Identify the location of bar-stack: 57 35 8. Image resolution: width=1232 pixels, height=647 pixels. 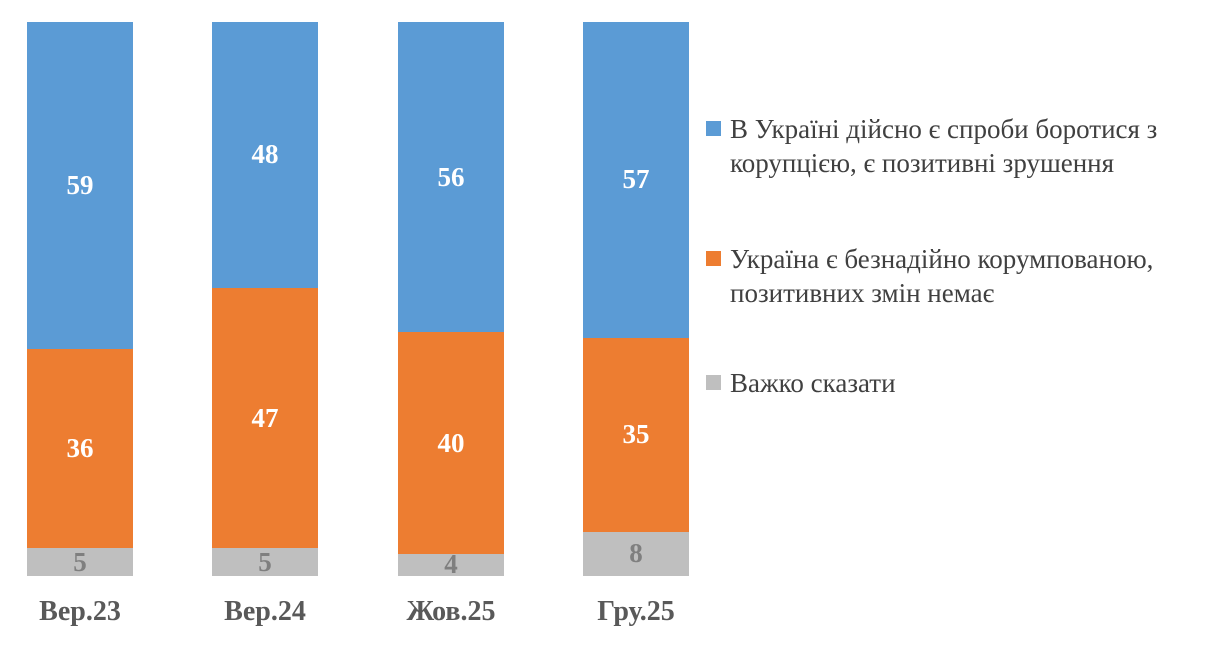
(636, 299).